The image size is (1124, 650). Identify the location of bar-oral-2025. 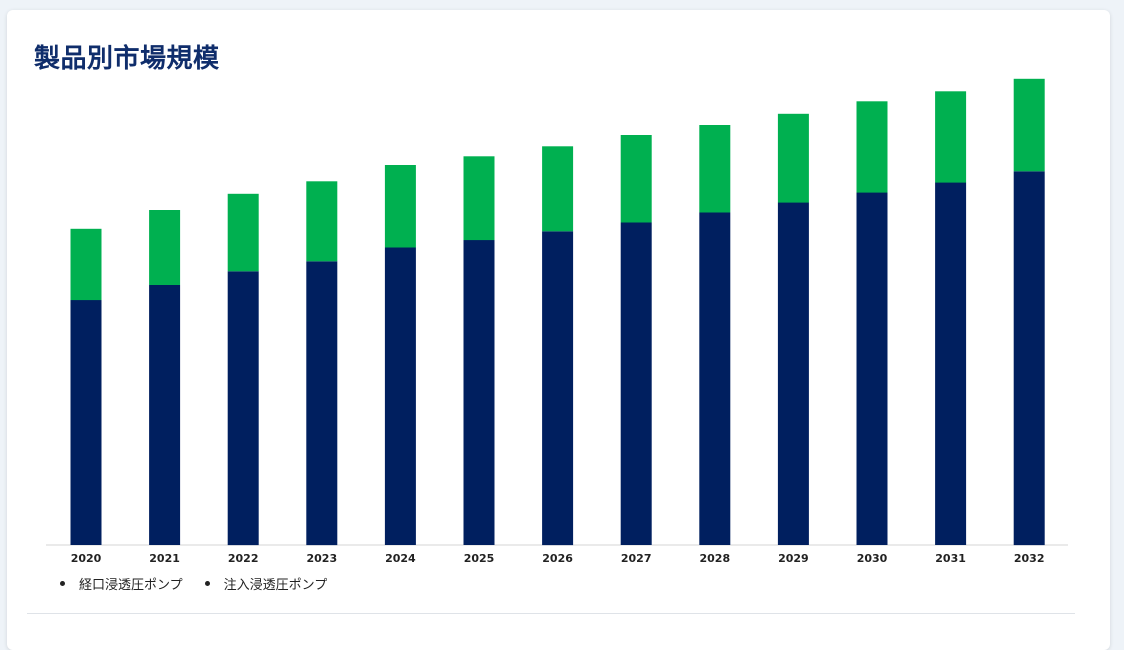
(479, 392).